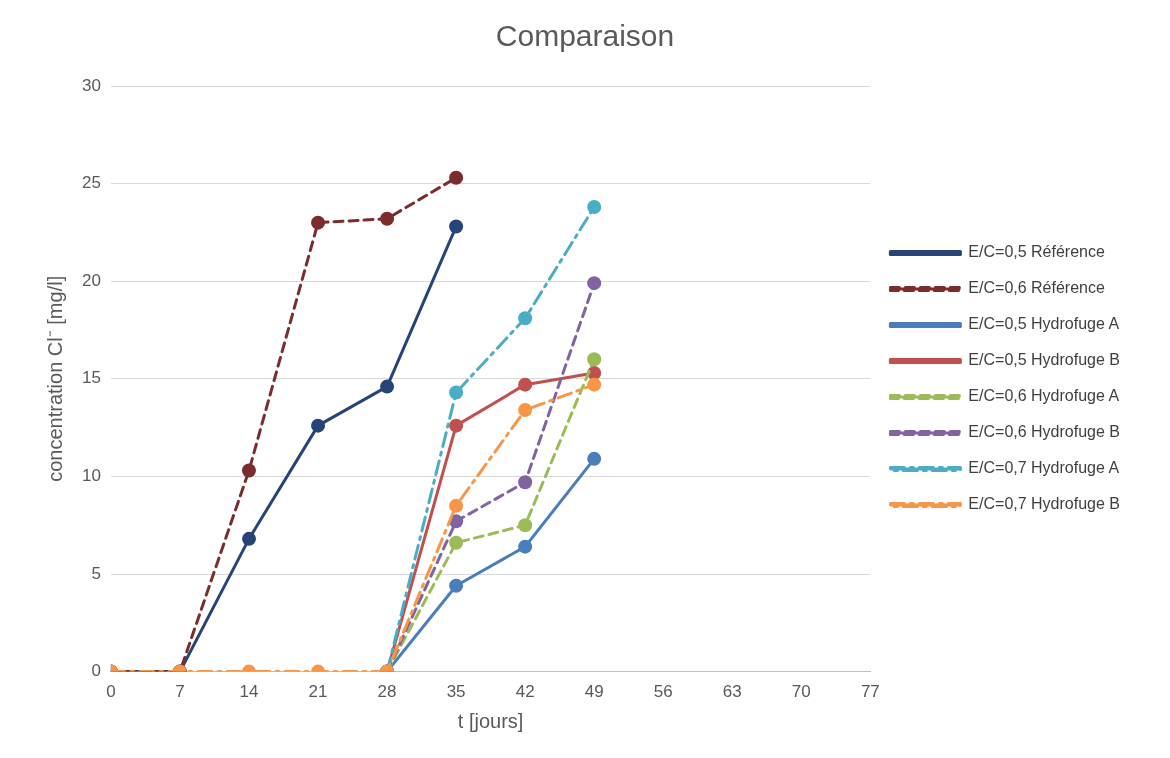 This screenshot has width=1170, height=758. What do you see at coordinates (525, 692) in the screenshot?
I see `x-tick-label: 42` at bounding box center [525, 692].